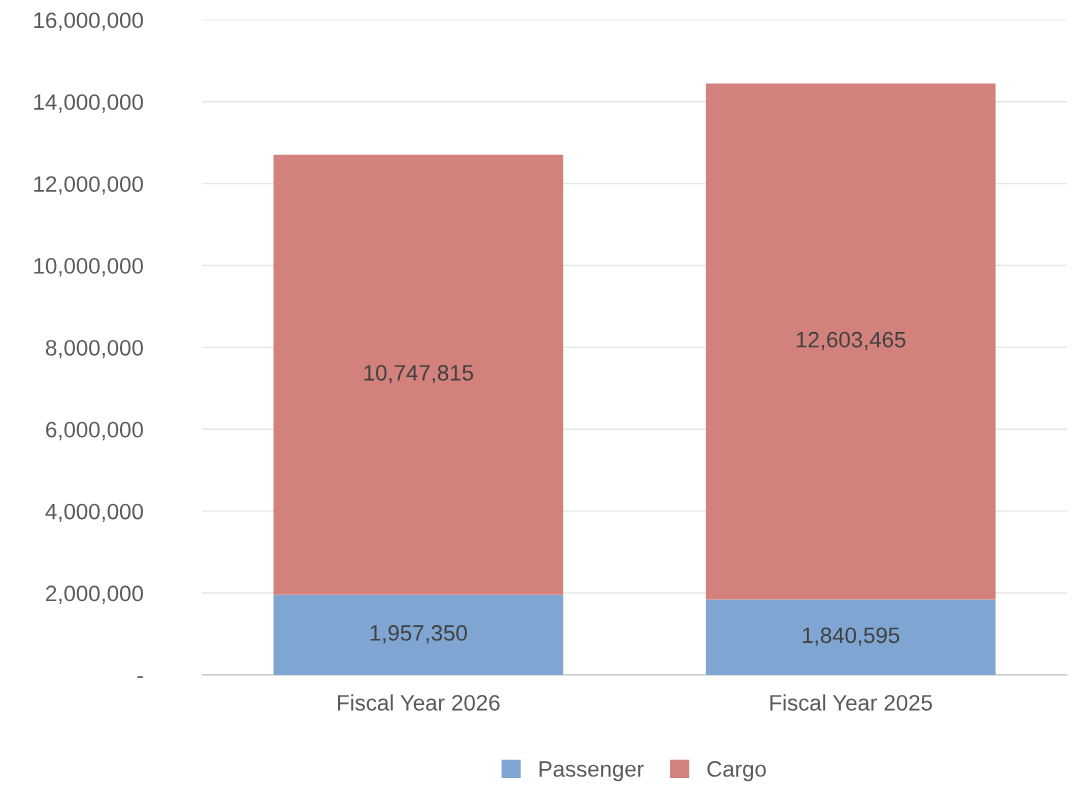  What do you see at coordinates (591, 771) in the screenshot?
I see `legend-label: Passenger` at bounding box center [591, 771].